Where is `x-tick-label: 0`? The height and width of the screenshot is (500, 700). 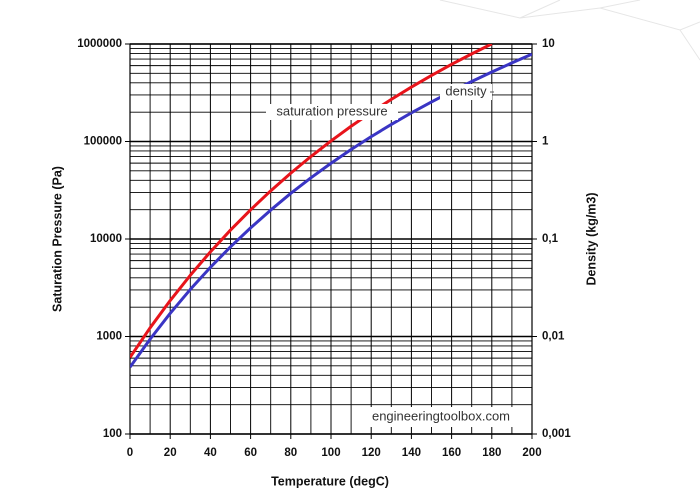 x-tick-label: 0 is located at coordinates (130, 453).